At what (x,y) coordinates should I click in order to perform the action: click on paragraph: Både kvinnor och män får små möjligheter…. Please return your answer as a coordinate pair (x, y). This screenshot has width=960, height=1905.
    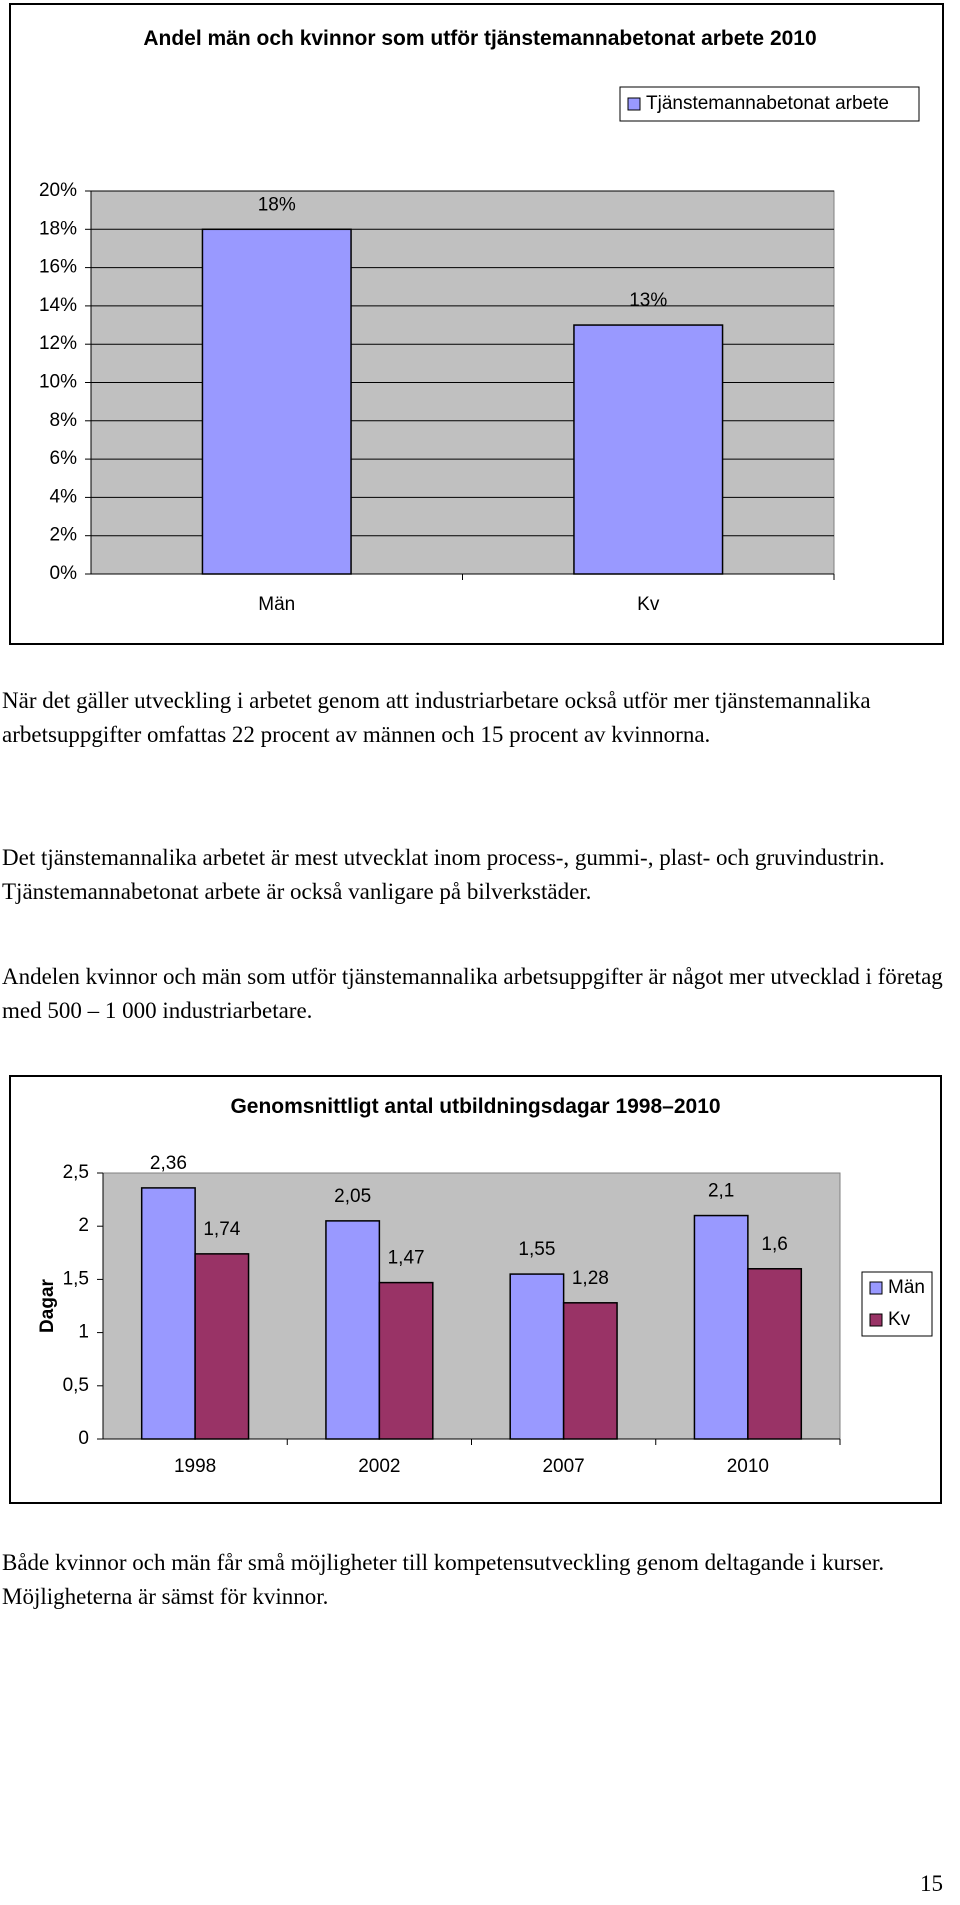
    Looking at the image, I should click on (443, 1579).